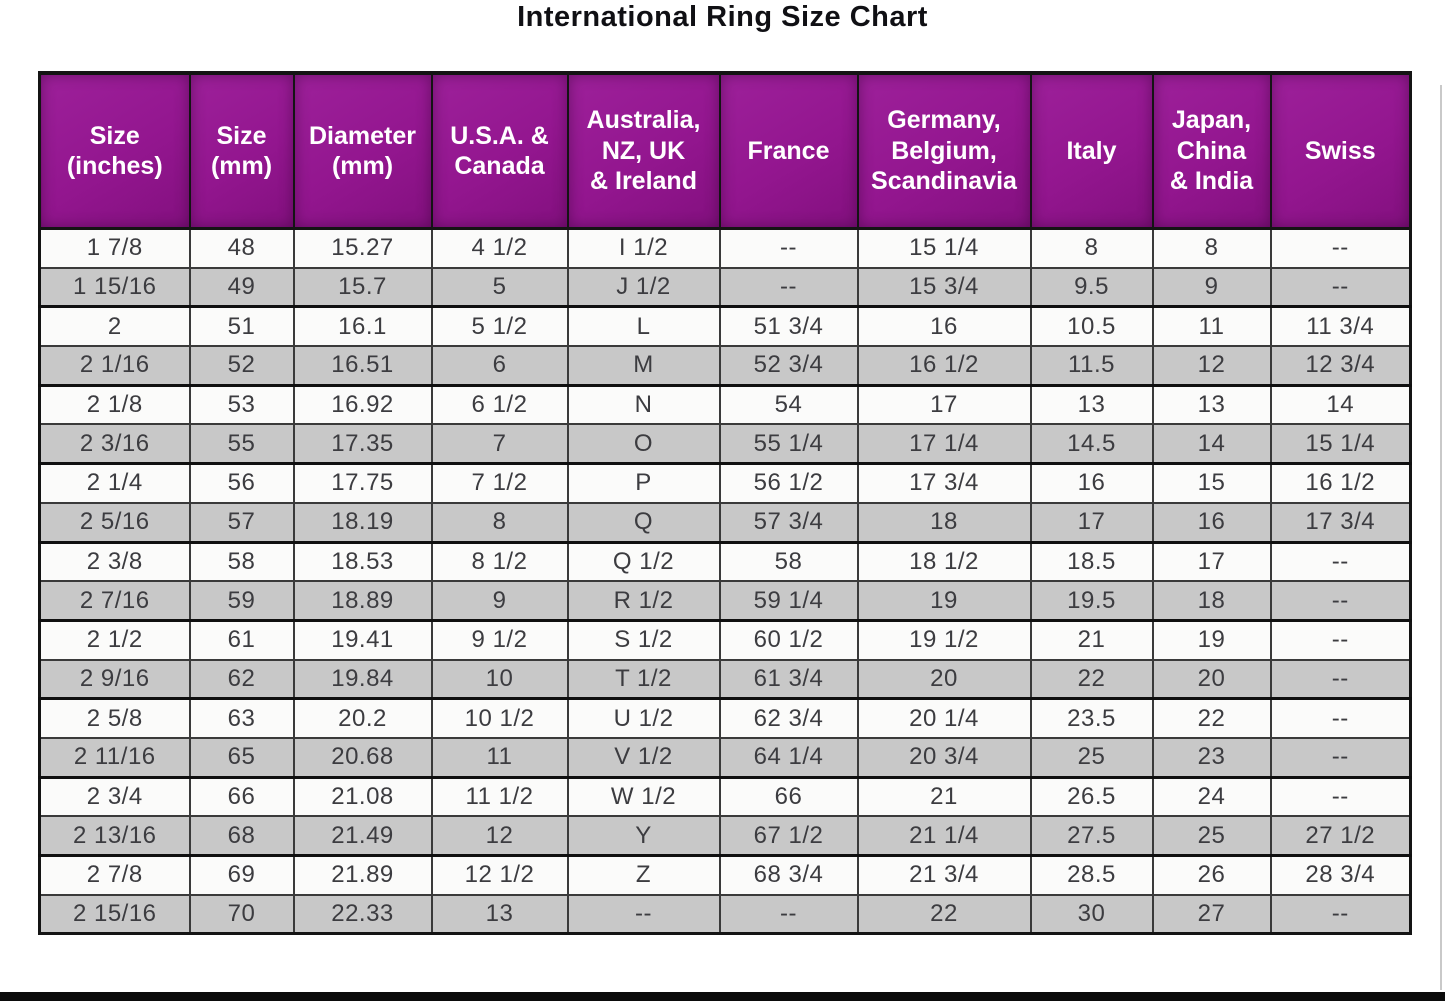 The image size is (1445, 1001). Describe the element at coordinates (114, 404) in the screenshot. I see `table-cell: 2 1/8` at that location.